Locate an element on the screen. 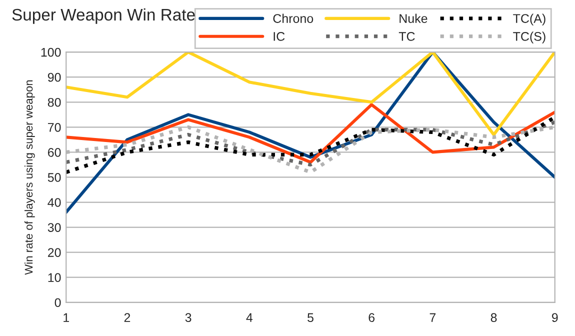  x-tick-label: 9 is located at coordinates (555, 317).